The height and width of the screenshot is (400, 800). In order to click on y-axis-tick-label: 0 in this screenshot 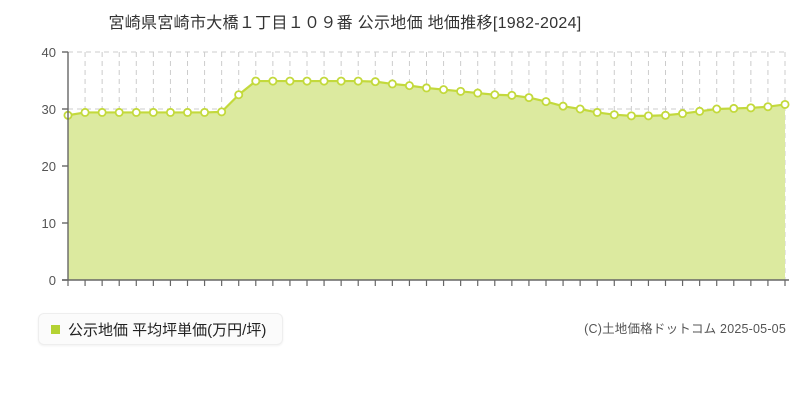, I will do `click(52, 280)`.